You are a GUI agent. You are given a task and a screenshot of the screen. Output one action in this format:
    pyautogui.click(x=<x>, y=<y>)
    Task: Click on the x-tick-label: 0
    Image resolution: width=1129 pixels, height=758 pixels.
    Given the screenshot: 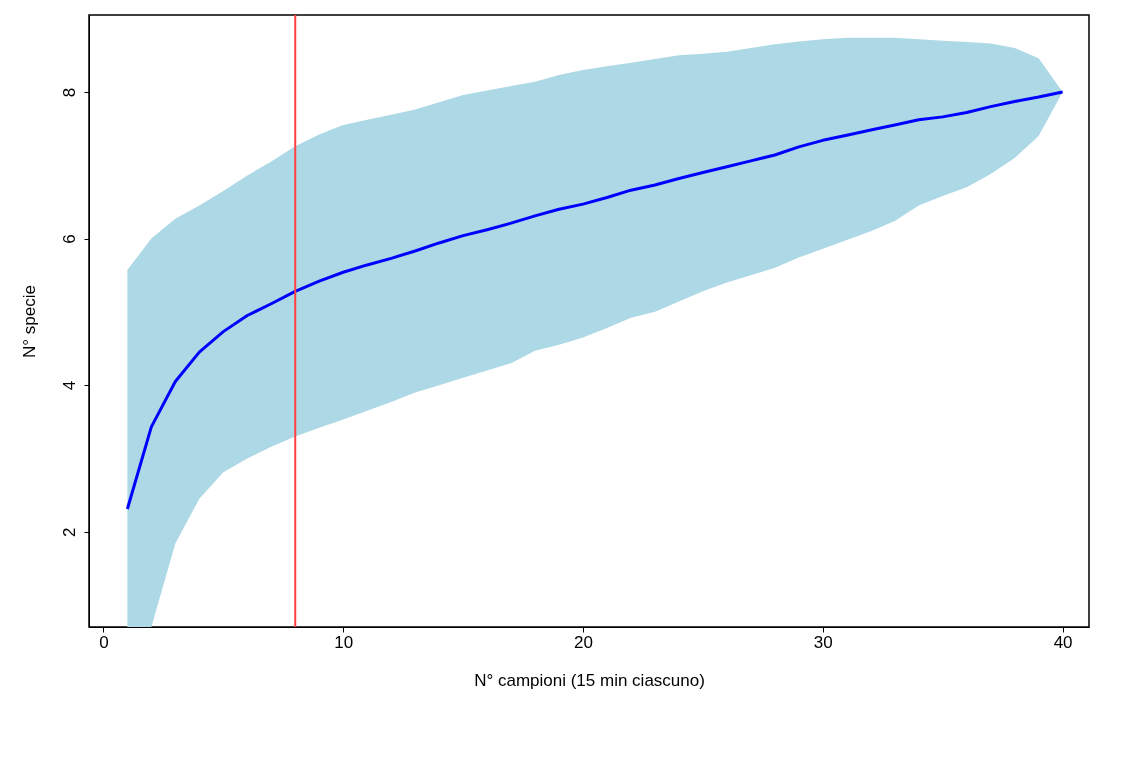 What is the action you would take?
    pyautogui.click(x=104, y=642)
    